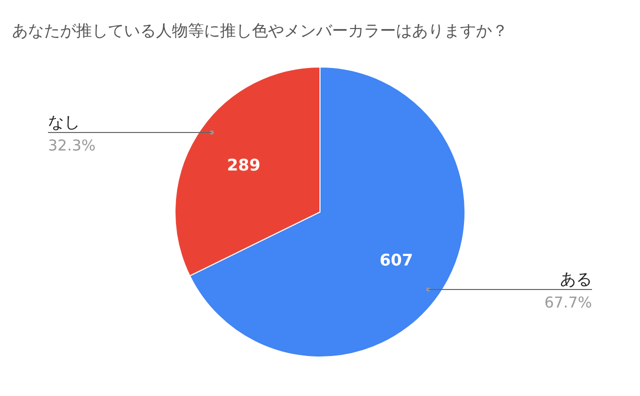 Image resolution: width=640 pixels, height=396 pixels. Describe the element at coordinates (72, 145) in the screenshot. I see `text: 32.3%` at that location.